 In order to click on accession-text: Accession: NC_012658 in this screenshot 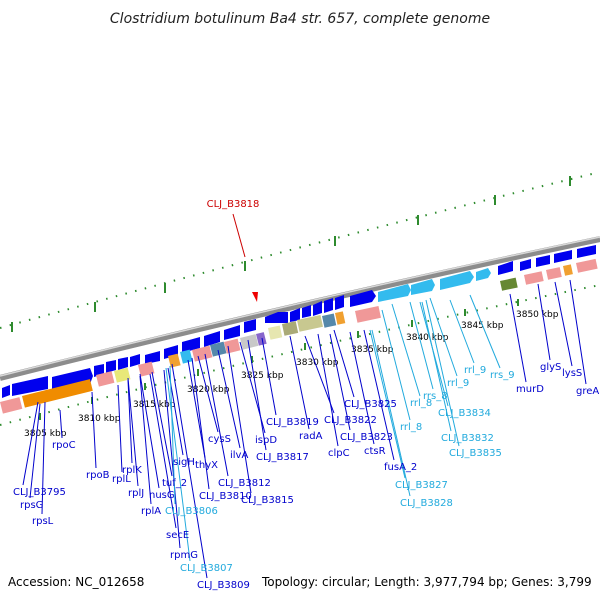, I will do `click(76, 582)`.